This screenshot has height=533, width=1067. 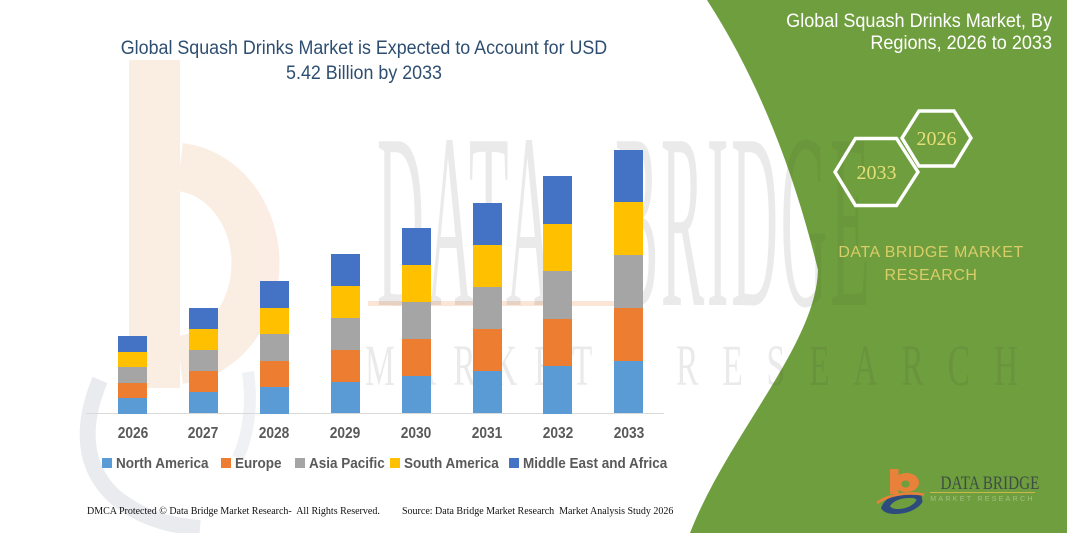 I want to click on svg-text: 2033, so click(x=877, y=173).